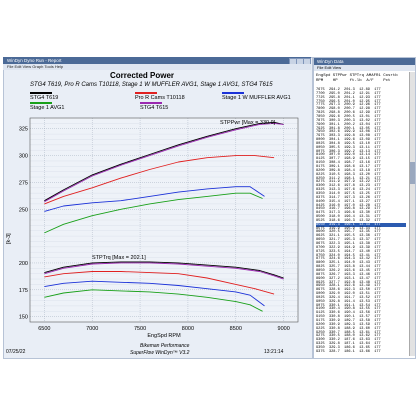 Image resolution: width=416 pixels, height=416 pixels. What do you see at coordinates (329, 67) in the screenshot?
I see `data-table-menu-items: File Edit View` at bounding box center [329, 67].